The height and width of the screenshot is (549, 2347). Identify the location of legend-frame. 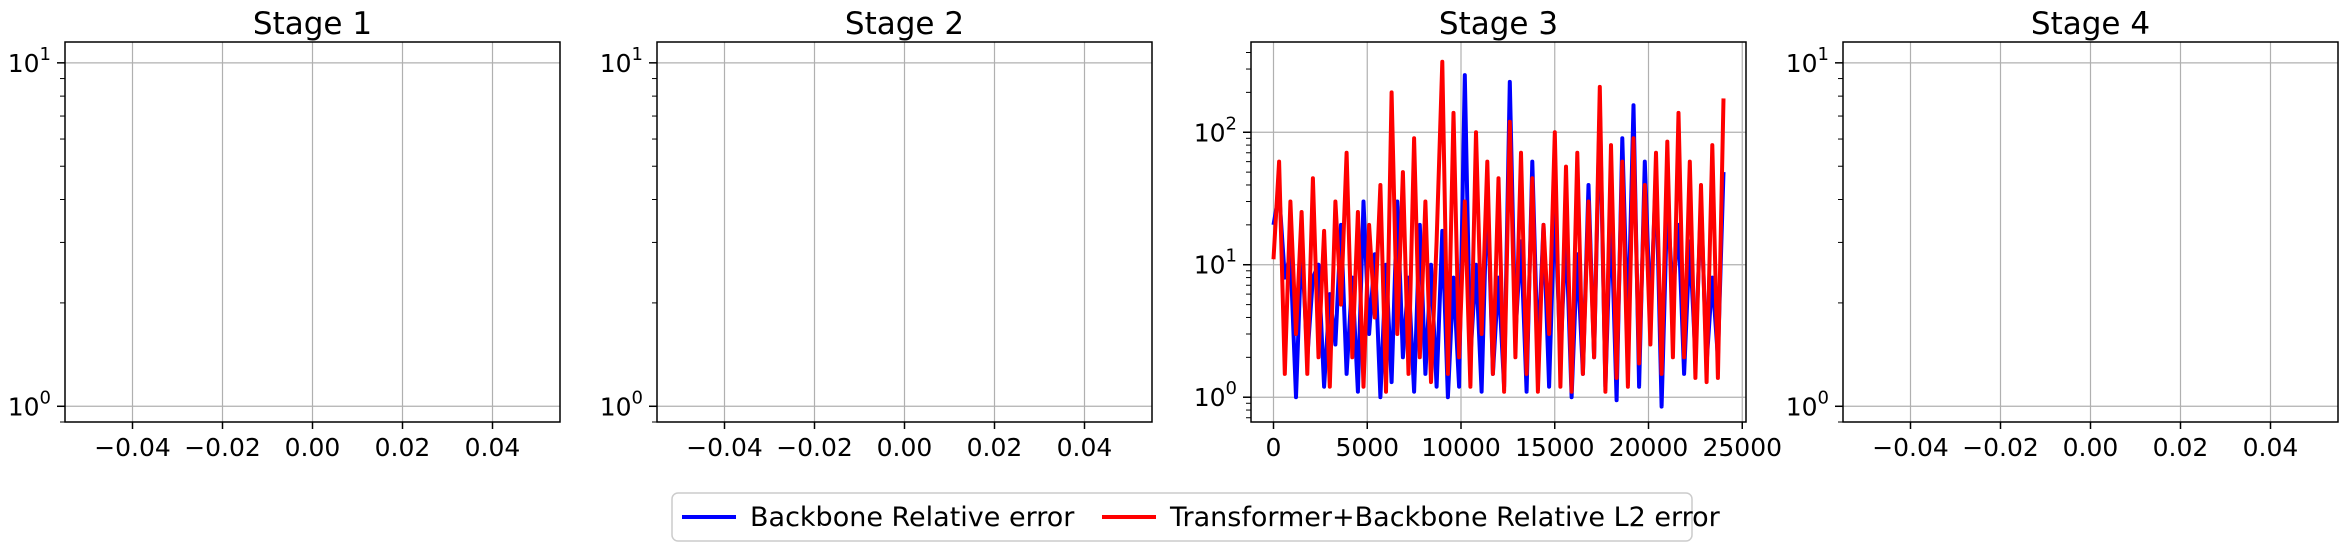
(1182, 517).